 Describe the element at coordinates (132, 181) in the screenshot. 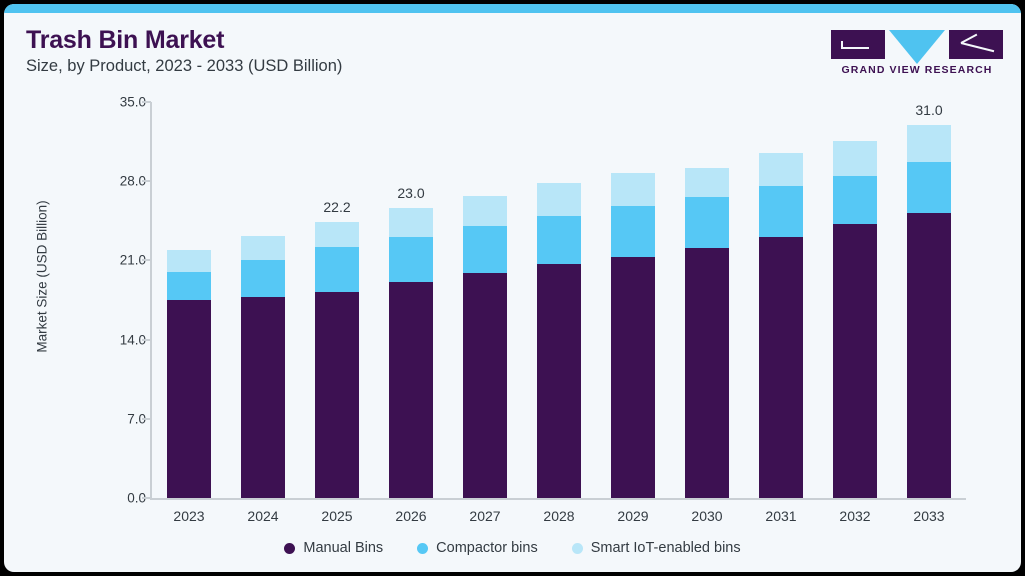

I see `y-axis-tick-label: 28.0` at that location.